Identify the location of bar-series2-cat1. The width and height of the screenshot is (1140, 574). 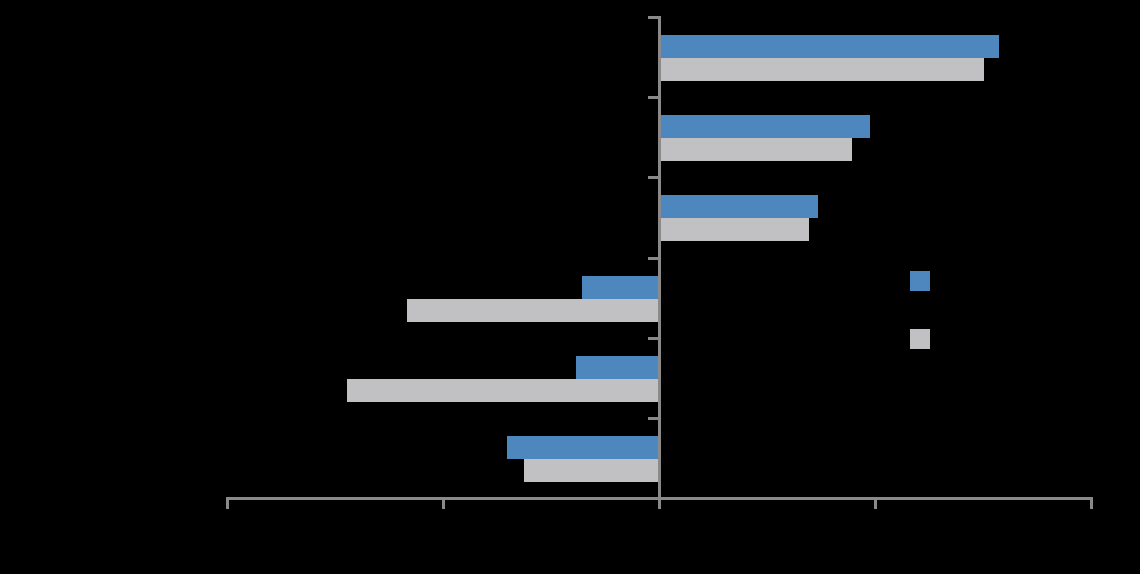
(822, 69).